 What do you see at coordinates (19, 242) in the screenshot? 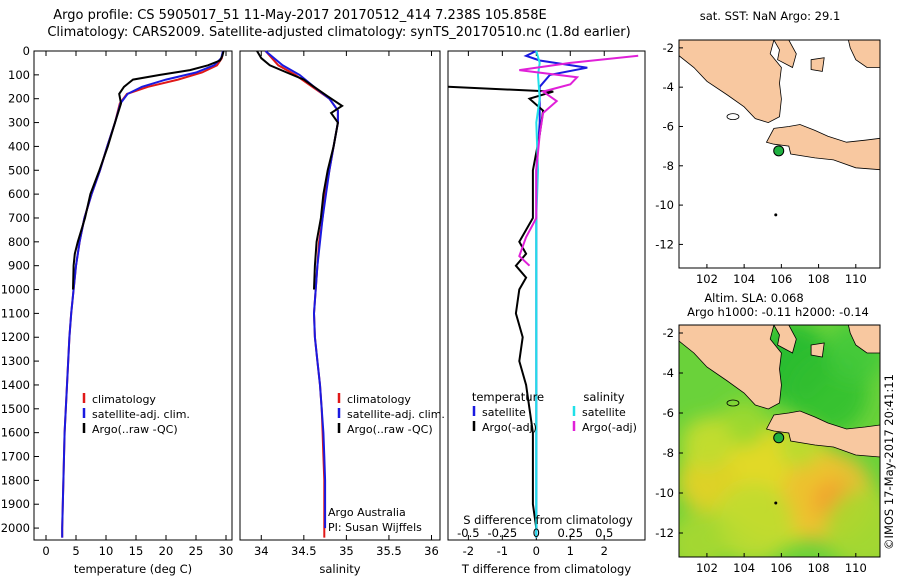
I see `temperature-ytick-label: 800` at bounding box center [19, 242].